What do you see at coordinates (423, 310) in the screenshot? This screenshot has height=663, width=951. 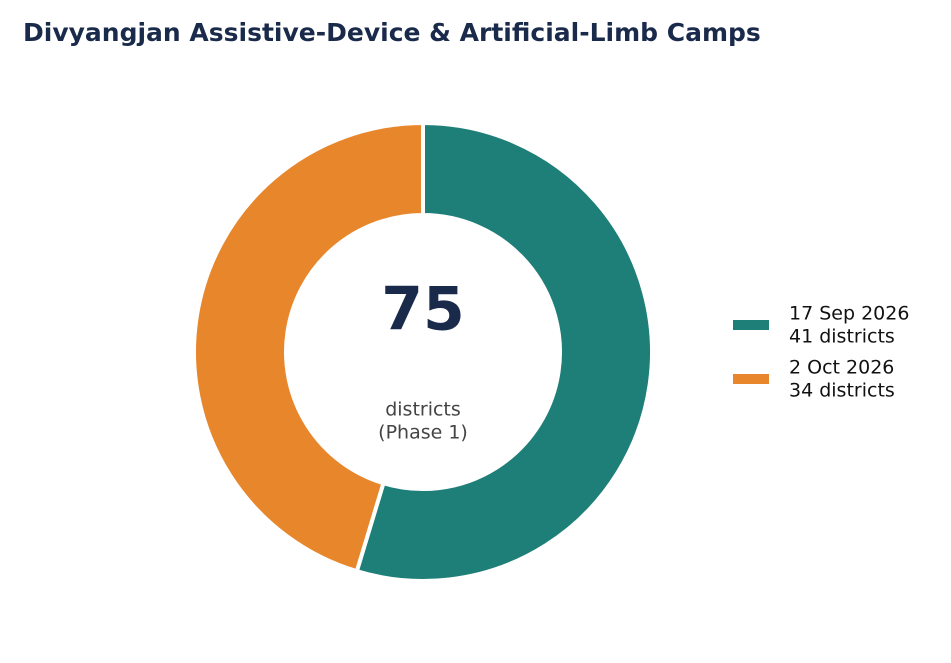 I see `center-value: 75` at bounding box center [423, 310].